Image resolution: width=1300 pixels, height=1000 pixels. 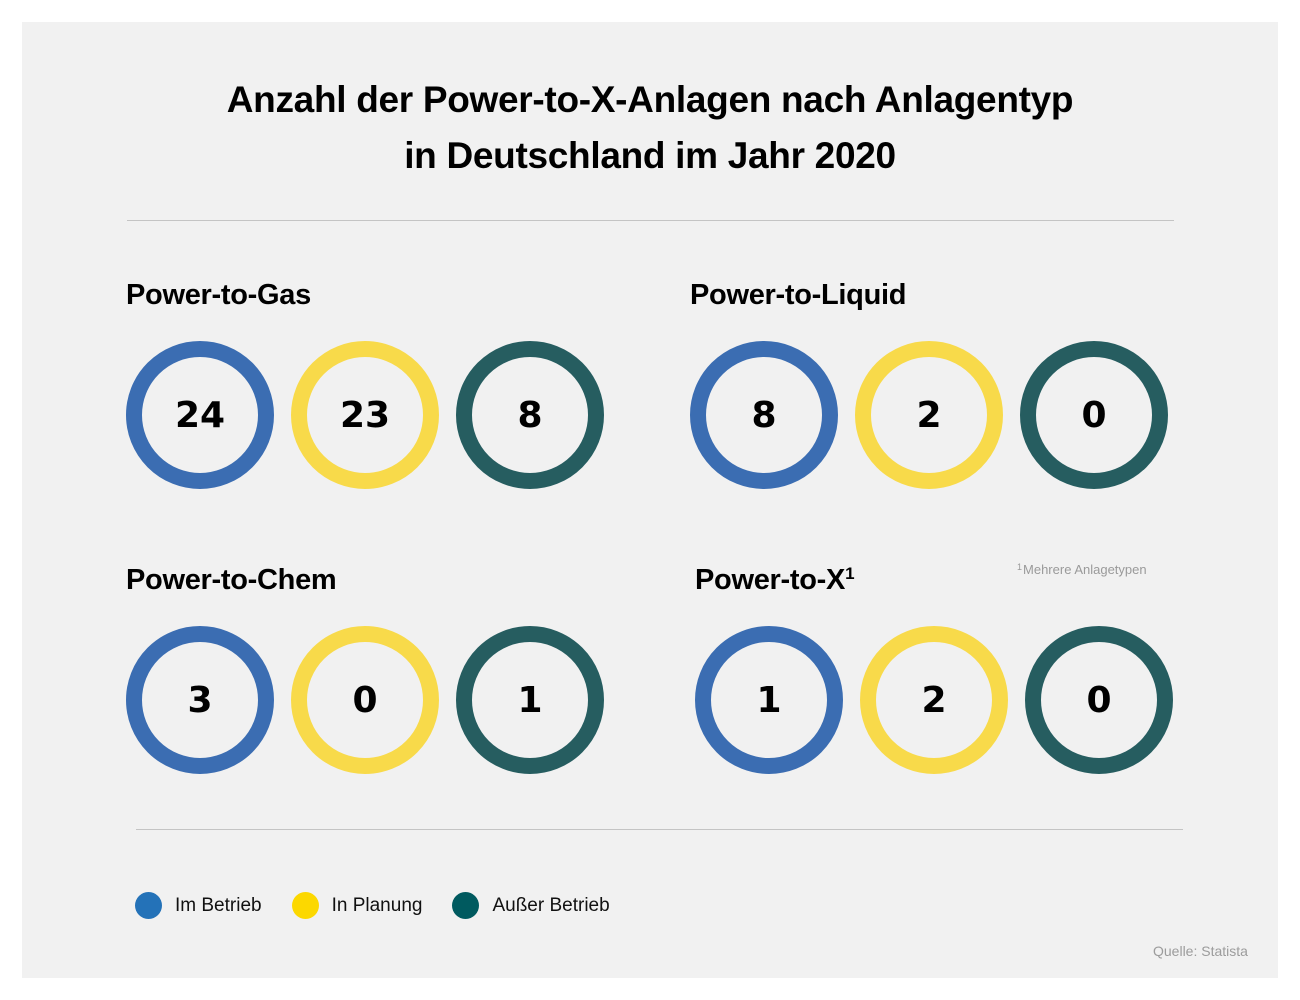 I want to click on group-title-power-to-chem: Power-to-Chem, so click(x=231, y=580).